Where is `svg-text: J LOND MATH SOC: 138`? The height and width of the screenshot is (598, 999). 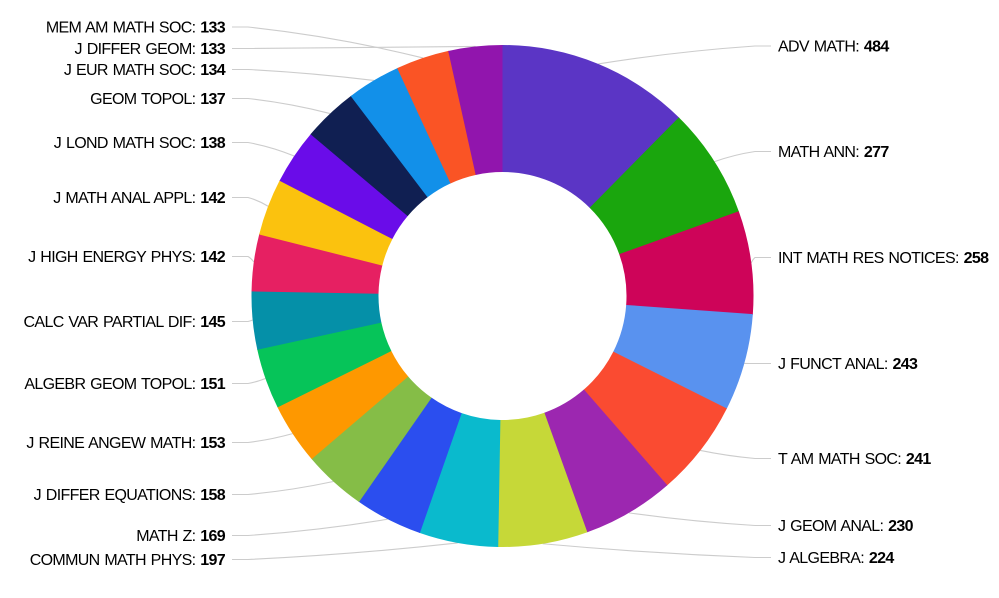 svg-text: J LOND MATH SOC: 138 is located at coordinates (140, 143).